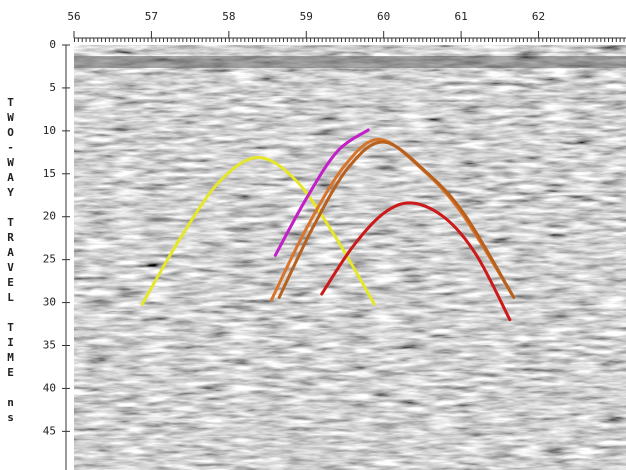  I want to click on x-tick-label: 61, so click(460, 16).